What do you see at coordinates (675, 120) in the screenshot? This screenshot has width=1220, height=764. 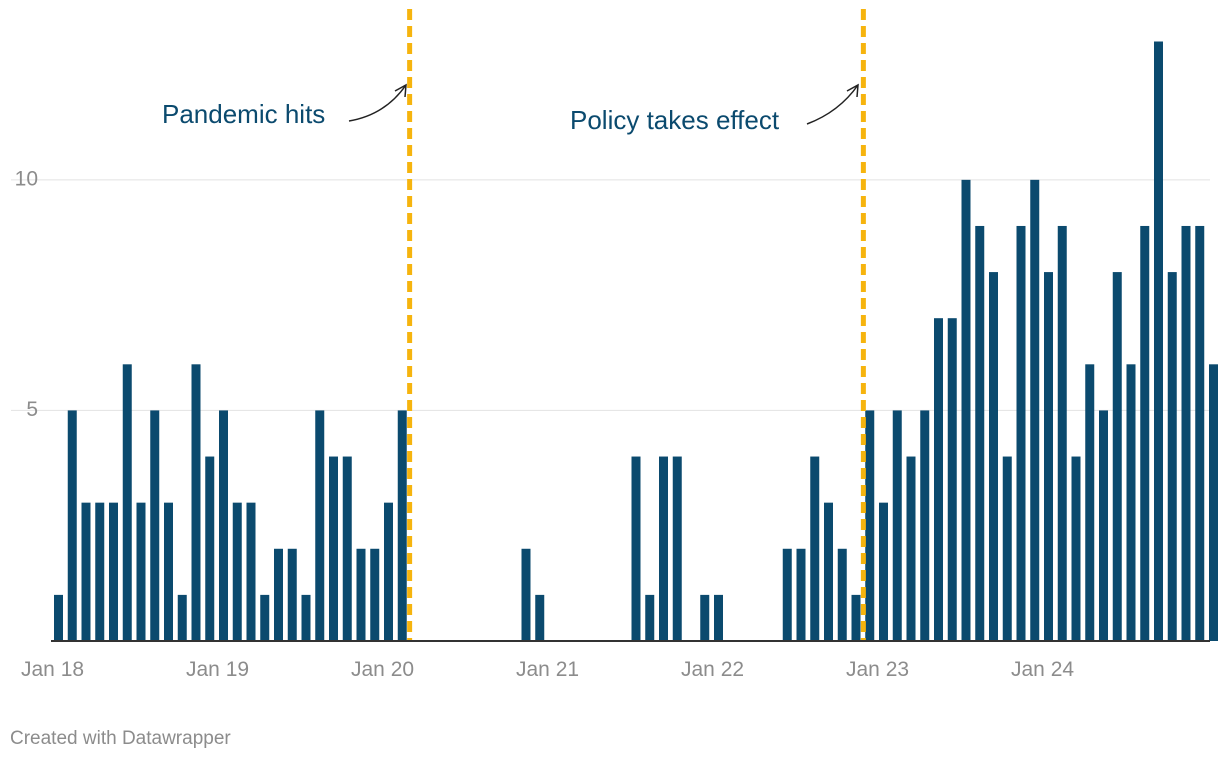 I see `annotation-label: Policy takes effect` at bounding box center [675, 120].